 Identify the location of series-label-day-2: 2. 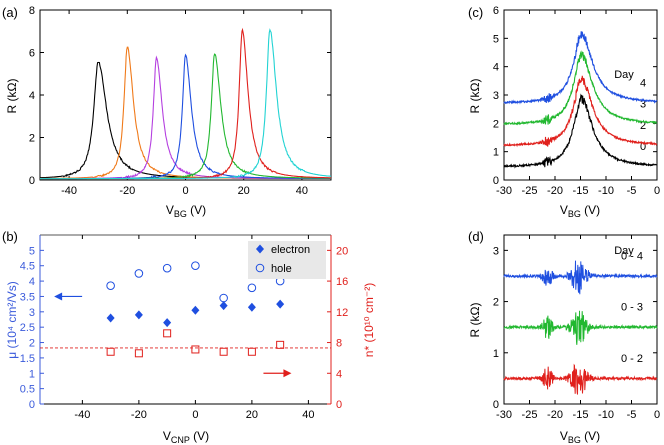
(643, 126).